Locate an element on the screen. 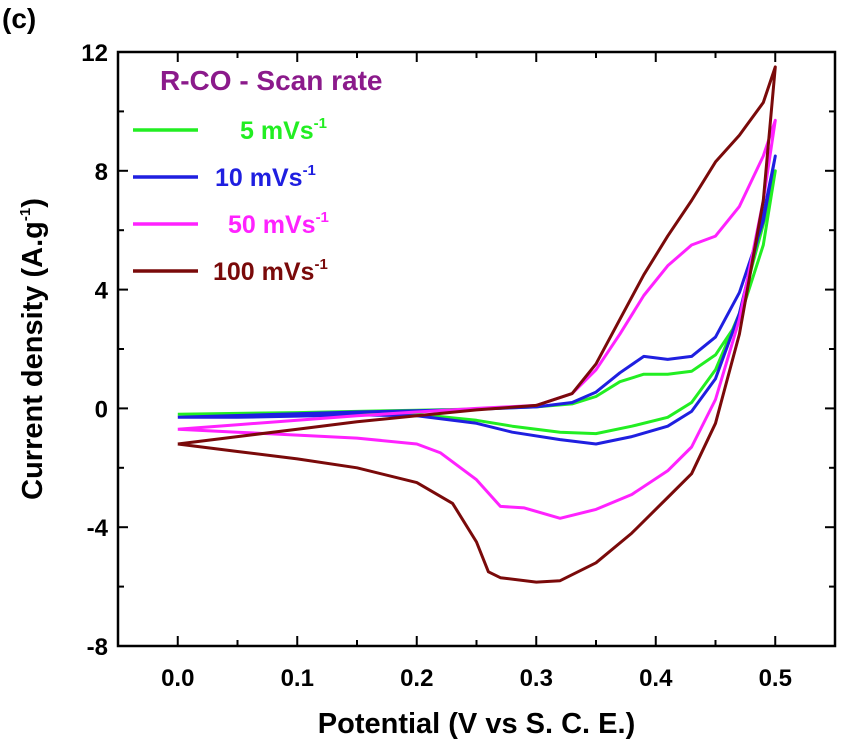 The width and height of the screenshot is (851, 751). legend-label-3: 100 mVs-1 is located at coordinates (270, 271).